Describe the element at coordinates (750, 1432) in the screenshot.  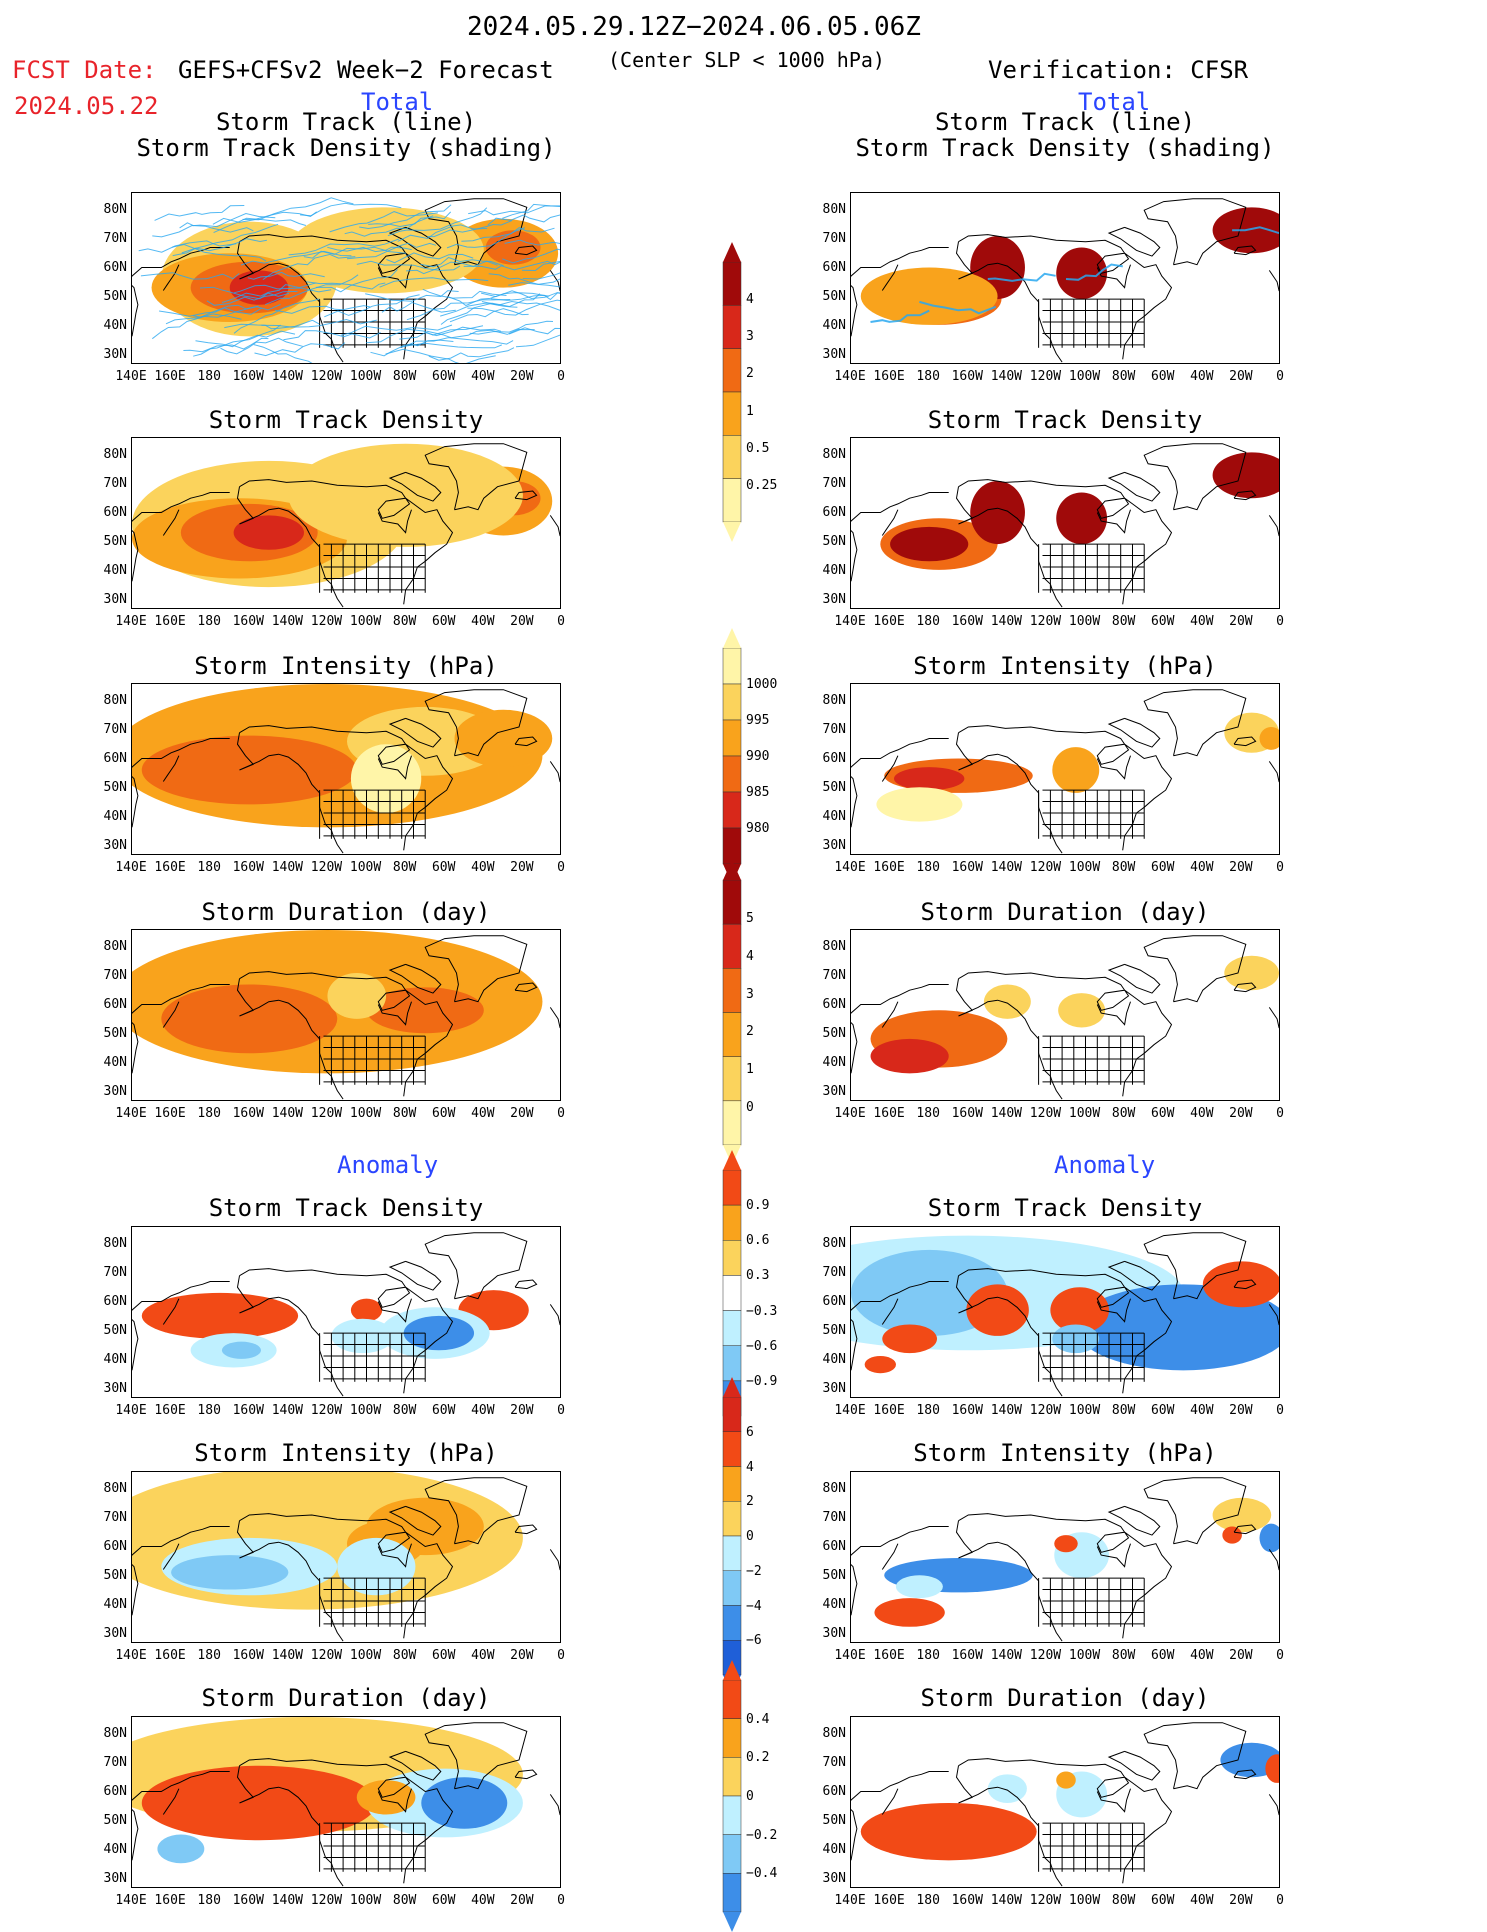
I see `colorbar-label: 6` at that location.